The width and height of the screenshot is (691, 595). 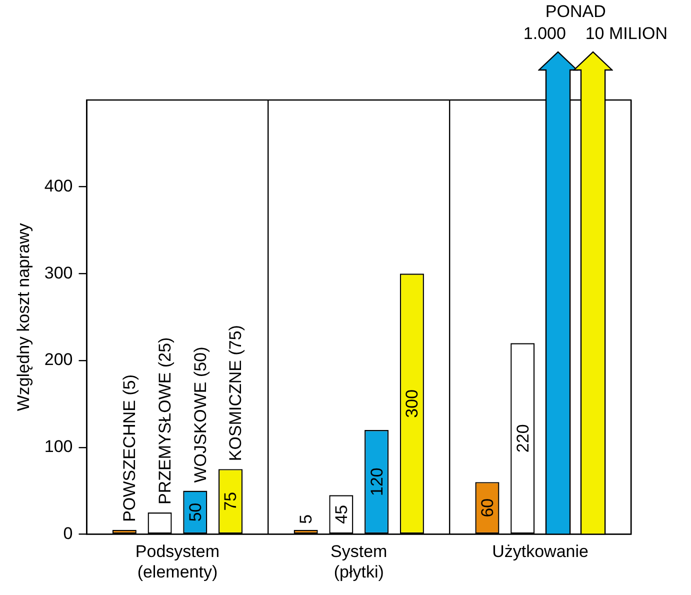 I want to click on text: 10 MILION, so click(x=626, y=34).